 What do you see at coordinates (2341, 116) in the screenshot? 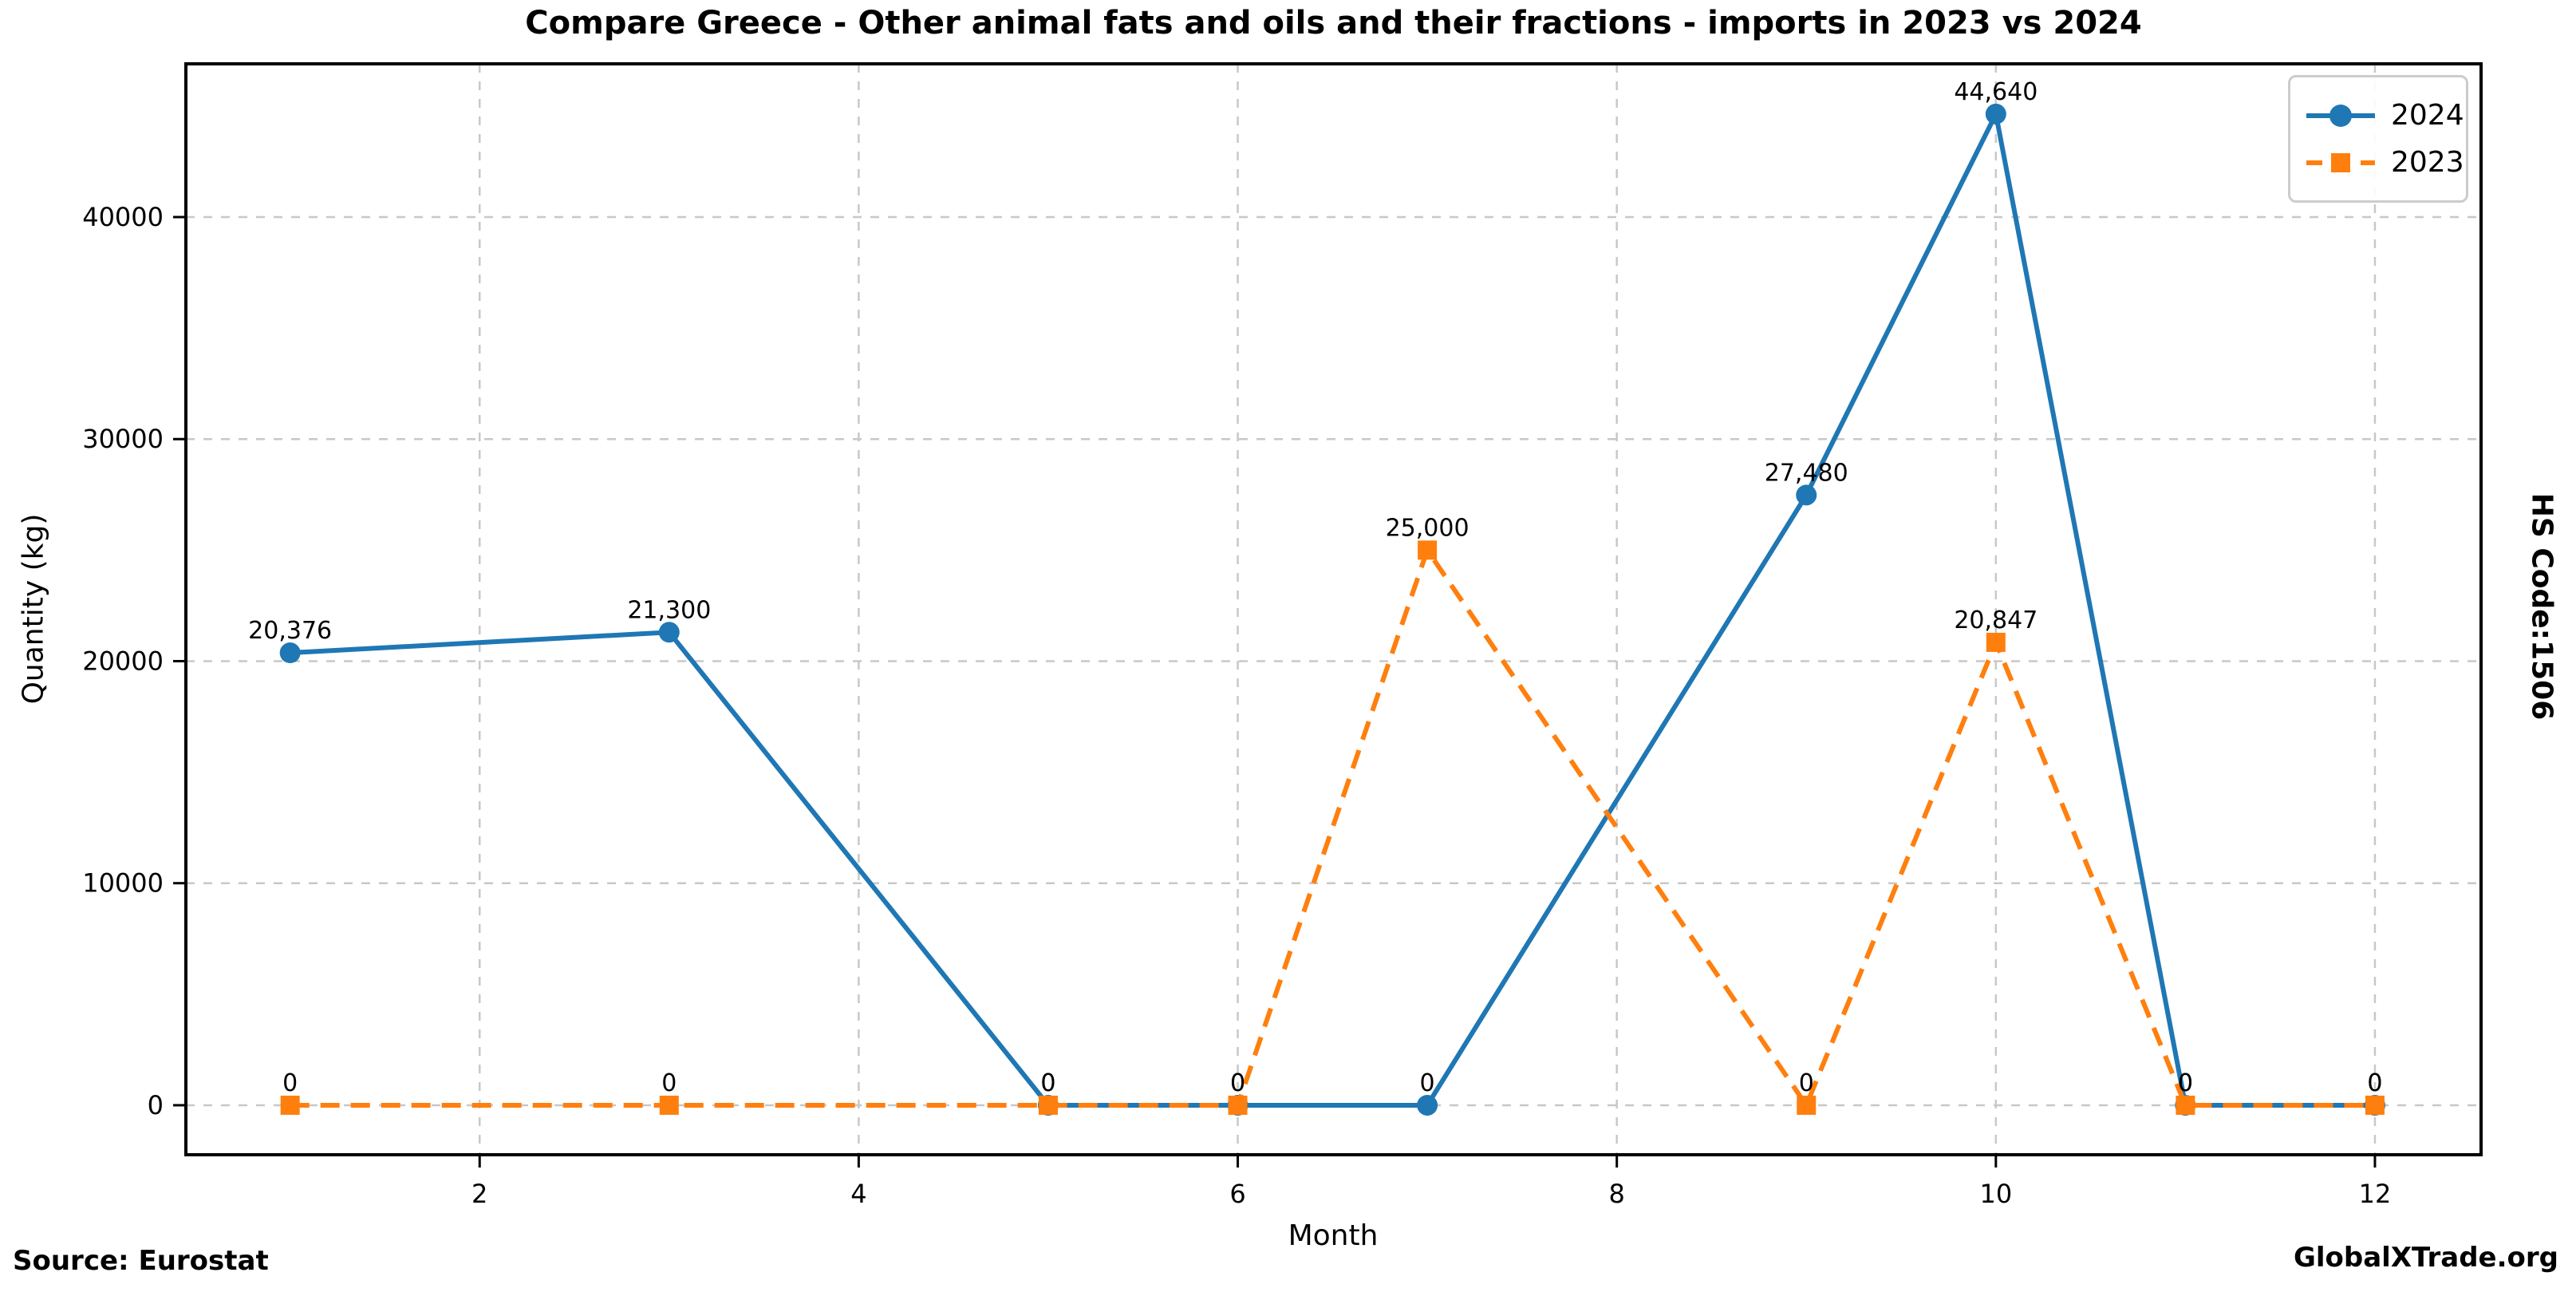
I see `legend-2024-line-circle-icon` at bounding box center [2341, 116].